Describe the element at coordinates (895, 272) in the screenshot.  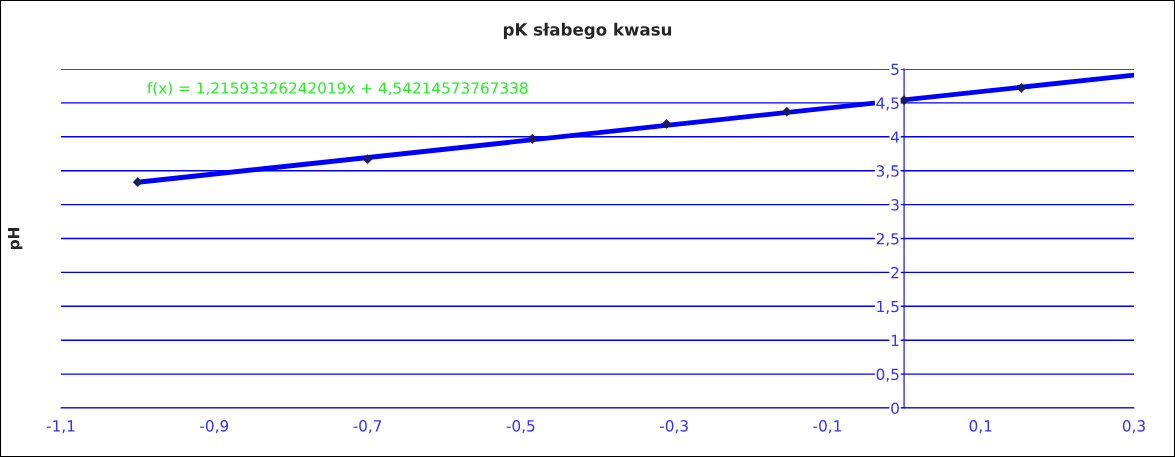
I see `y-tick-label: 2` at that location.